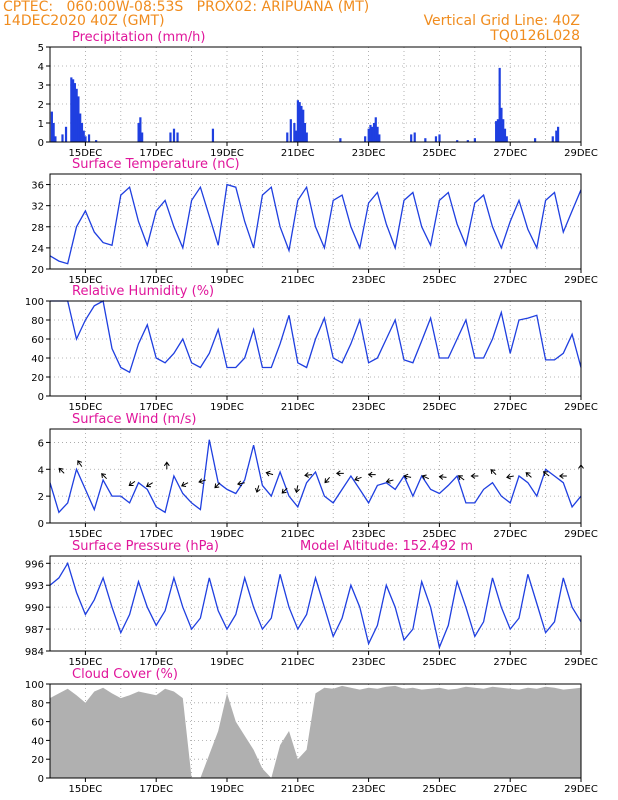 This screenshot has height=800, width=618. I want to click on wind-xtick-label: 15DEC, so click(86, 534).